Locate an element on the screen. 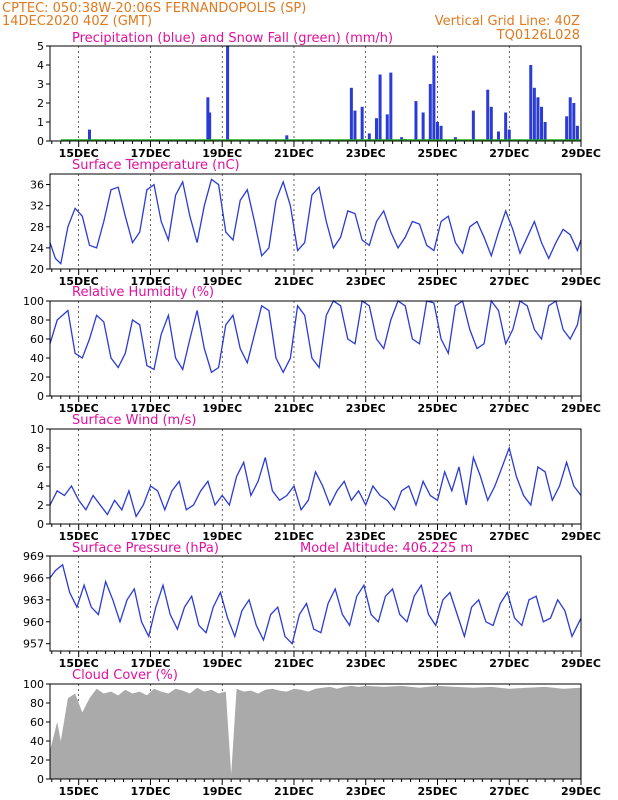 The width and height of the screenshot is (618, 800). y-tick-label: 28 is located at coordinates (37, 227).